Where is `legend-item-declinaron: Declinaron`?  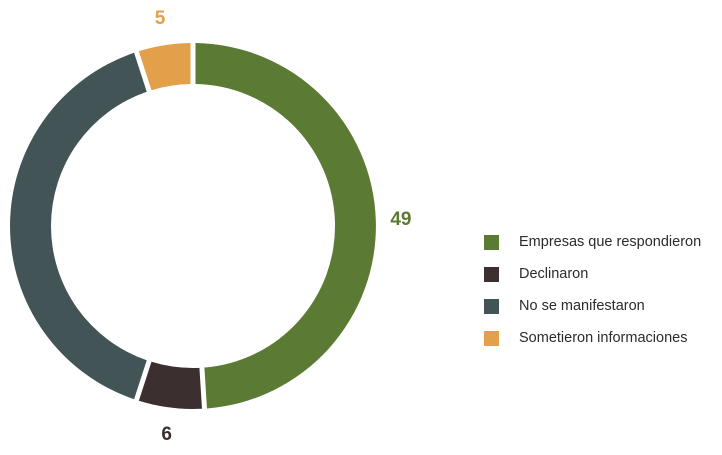
legend-item-declinaron: Declinaron is located at coordinates (592, 274).